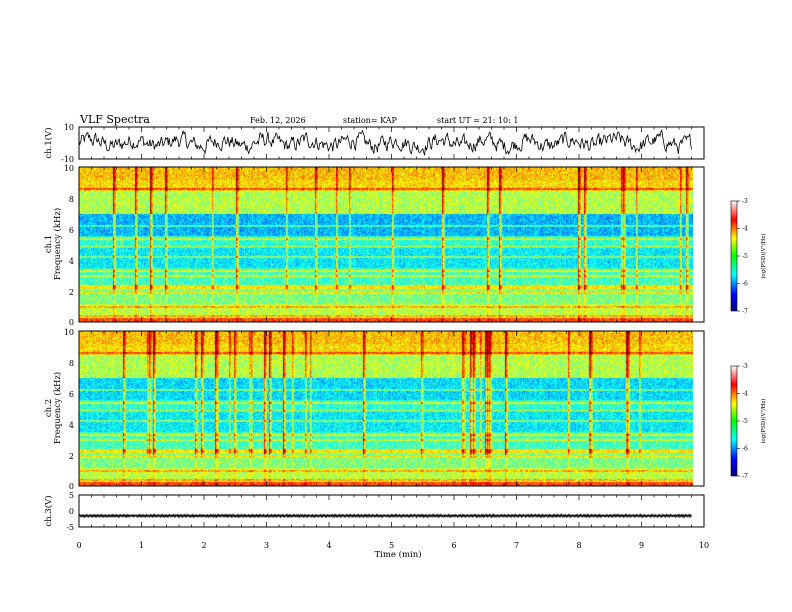  Describe the element at coordinates (745, 201) in the screenshot. I see `ch1-colorbar-tick-label-0: -3` at that location.